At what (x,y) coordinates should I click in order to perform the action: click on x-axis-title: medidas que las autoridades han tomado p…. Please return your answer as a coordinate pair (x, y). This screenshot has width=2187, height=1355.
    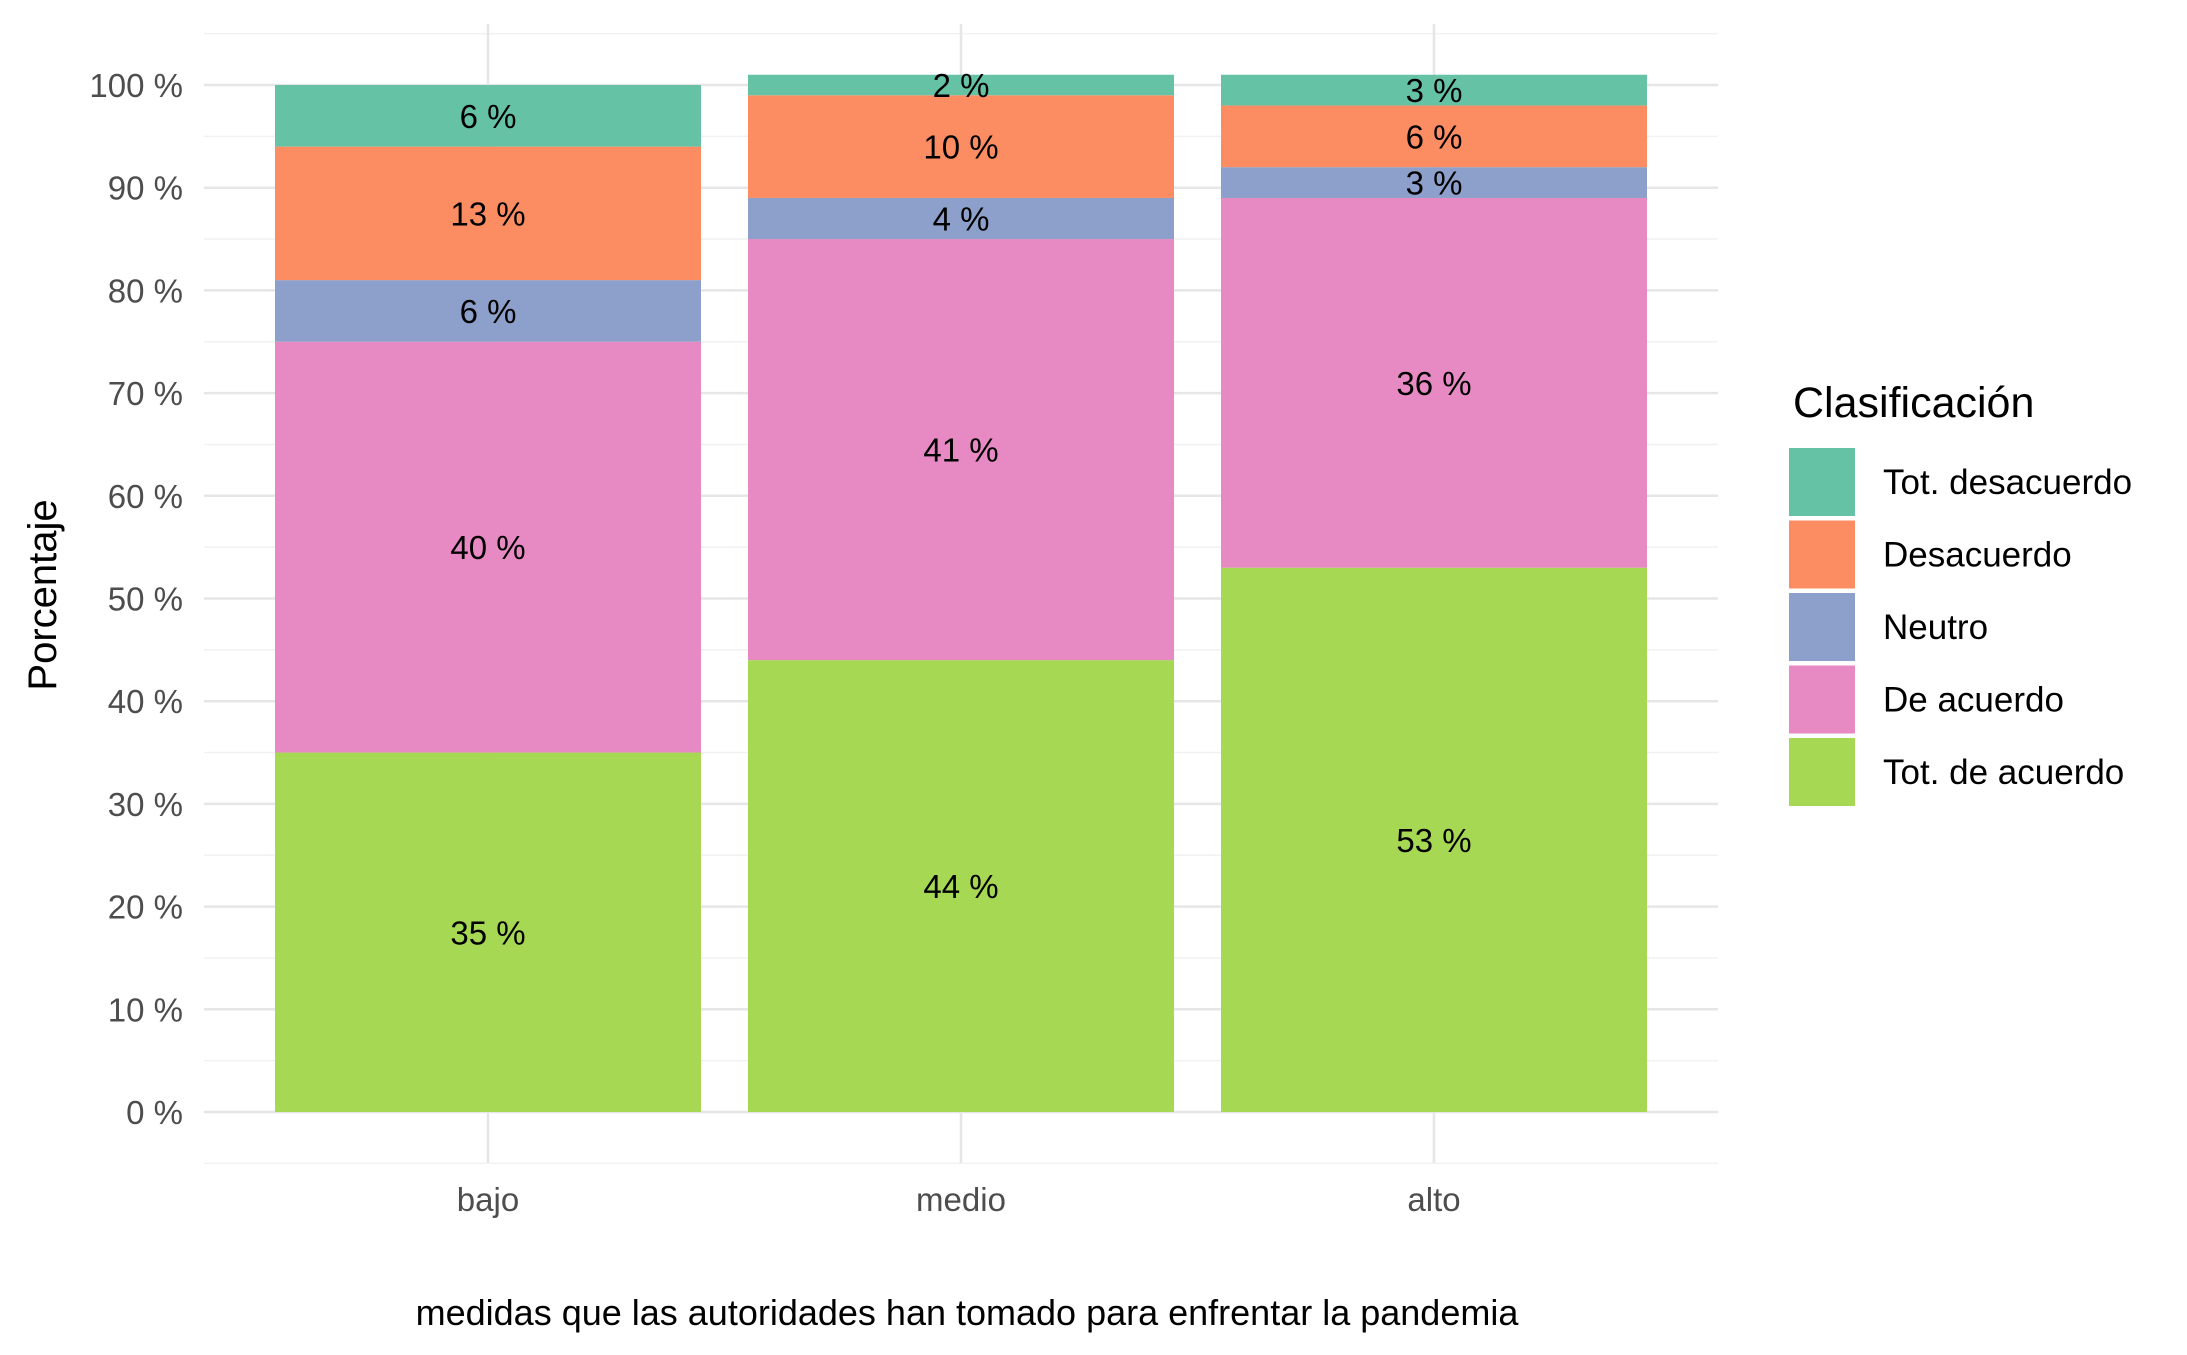
    Looking at the image, I should click on (968, 1312).